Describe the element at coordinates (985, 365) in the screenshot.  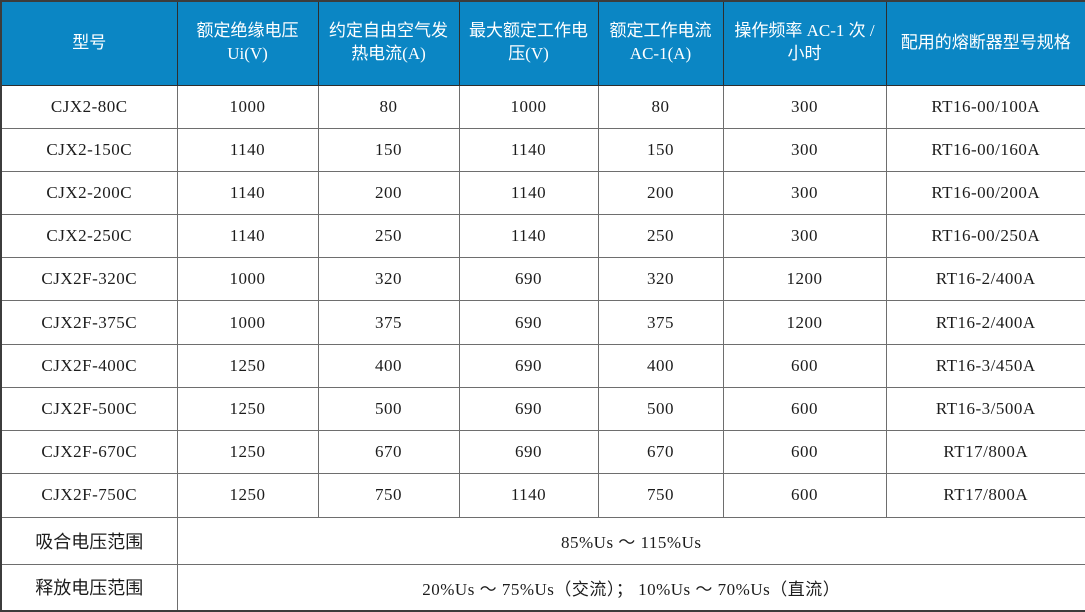
I see `value-cell: RT16-3/450A` at that location.